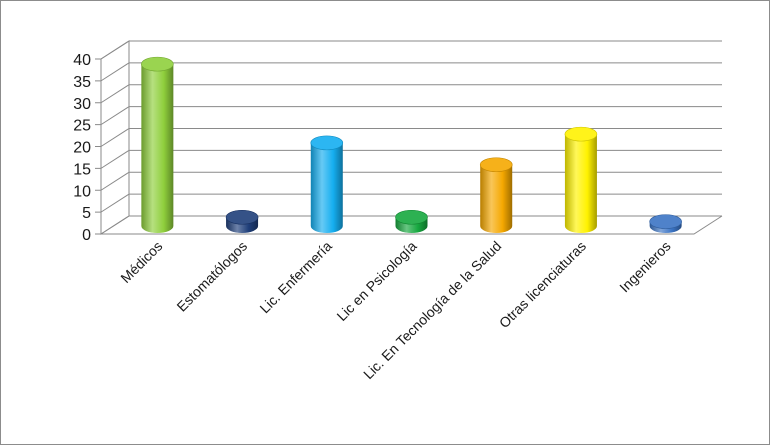  What do you see at coordinates (82, 191) in the screenshot?
I see `y-tick-label: 10` at bounding box center [82, 191].